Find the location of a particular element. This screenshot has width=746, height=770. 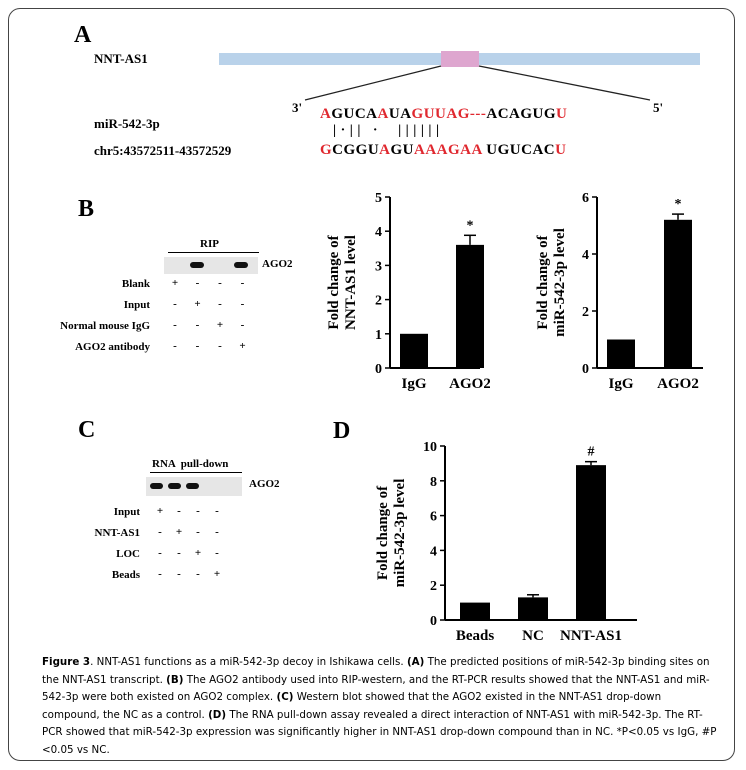

caption-text: (A) is located at coordinates (415, 662).